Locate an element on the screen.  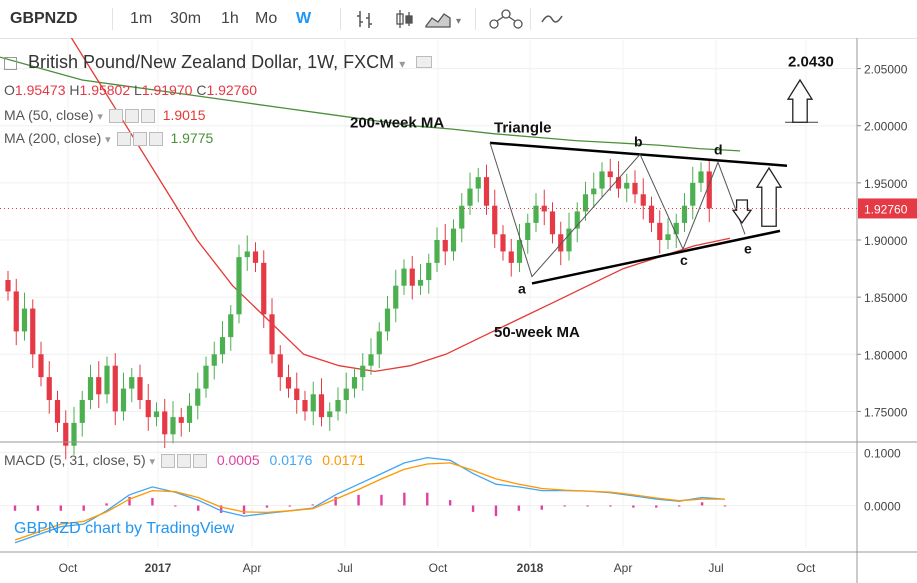
high-value: 1.95802 is located at coordinates (105, 90).